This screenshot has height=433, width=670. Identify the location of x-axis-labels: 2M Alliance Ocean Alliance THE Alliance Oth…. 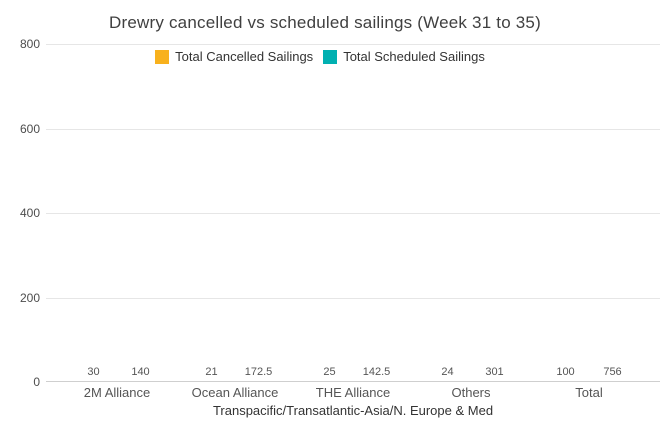
(353, 393).